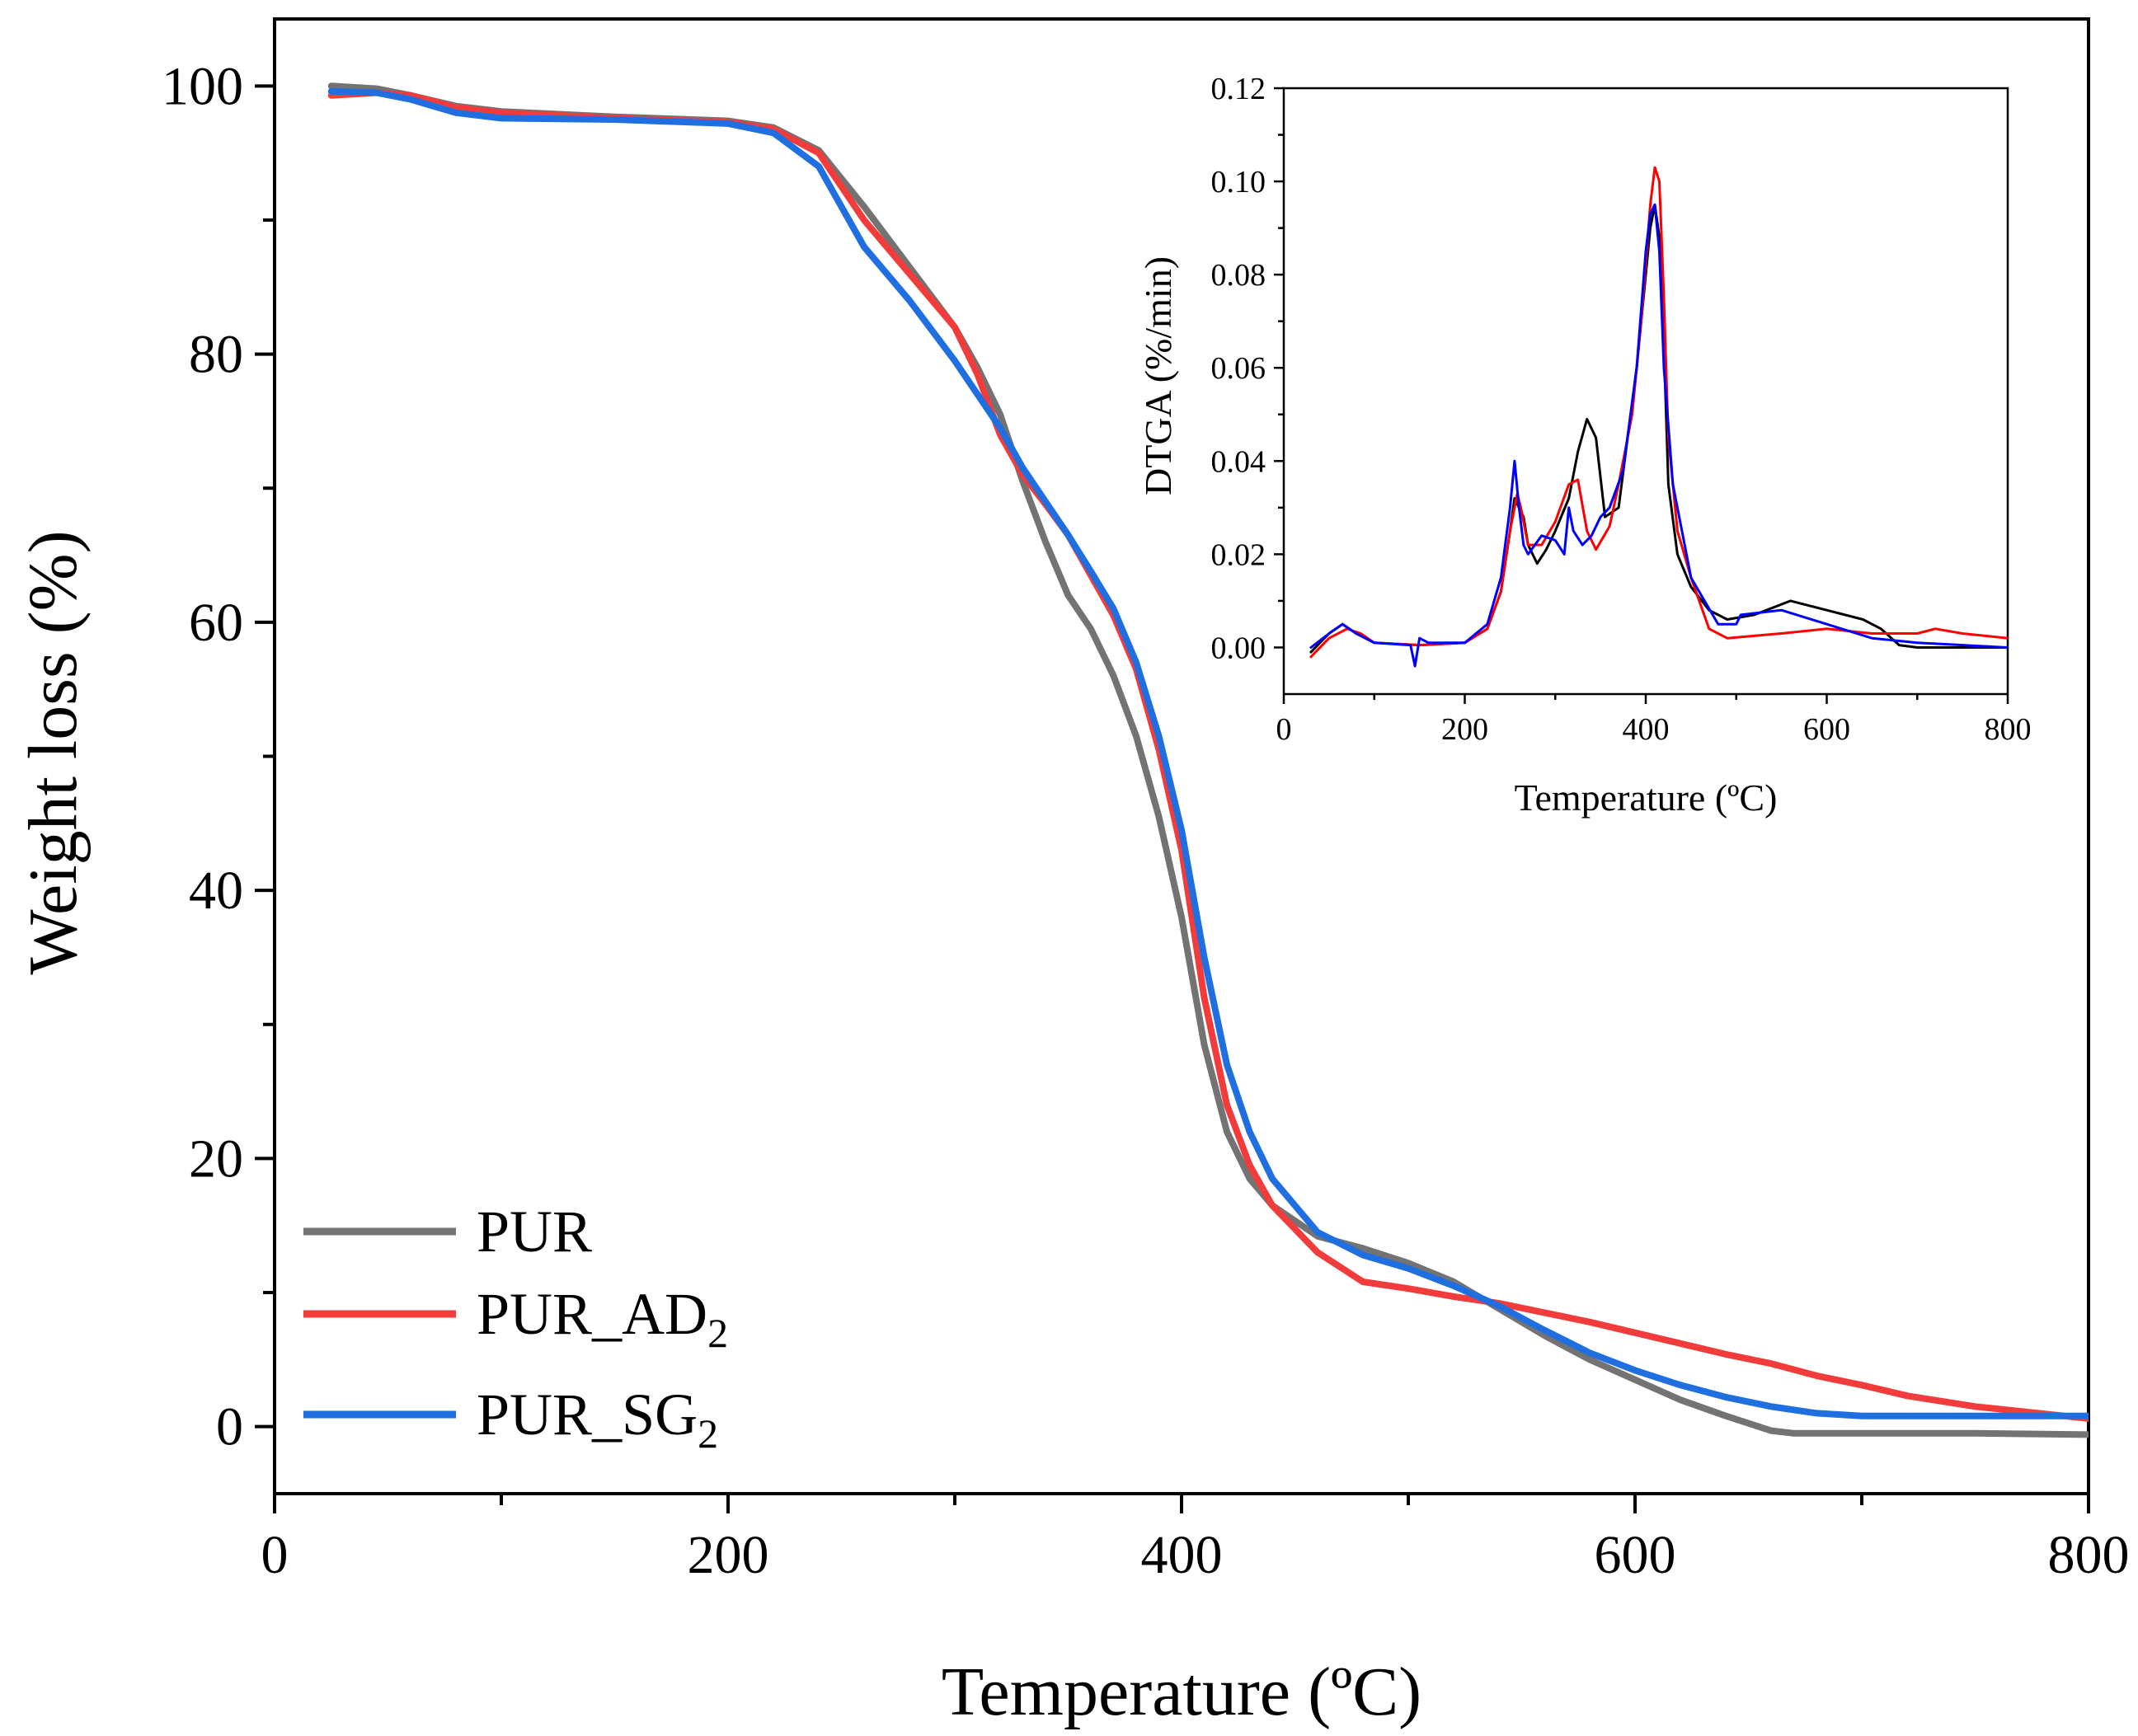 The image size is (2138, 1736). Describe the element at coordinates (229, 1427) in the screenshot. I see `main-y-tick-label: 0` at that location.